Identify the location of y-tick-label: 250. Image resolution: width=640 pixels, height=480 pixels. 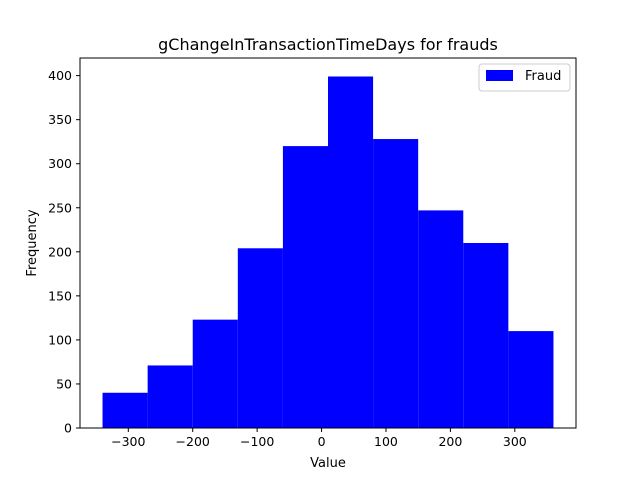
(60, 207).